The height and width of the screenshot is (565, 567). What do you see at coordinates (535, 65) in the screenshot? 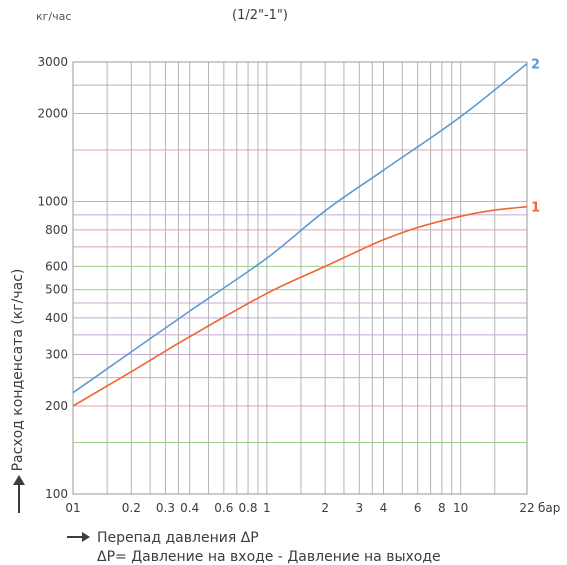
I see `series-label-2: 2` at bounding box center [535, 65].